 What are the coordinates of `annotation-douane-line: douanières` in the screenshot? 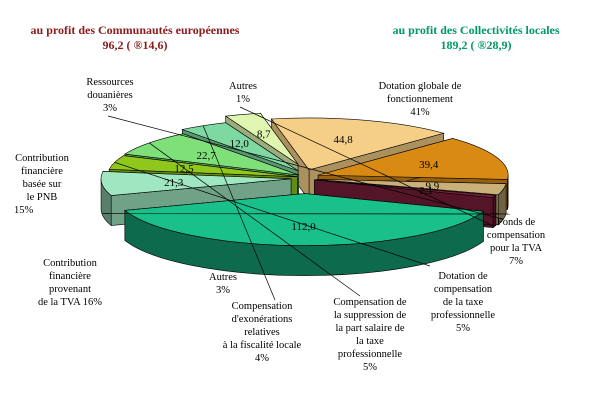 It's located at (110, 95).